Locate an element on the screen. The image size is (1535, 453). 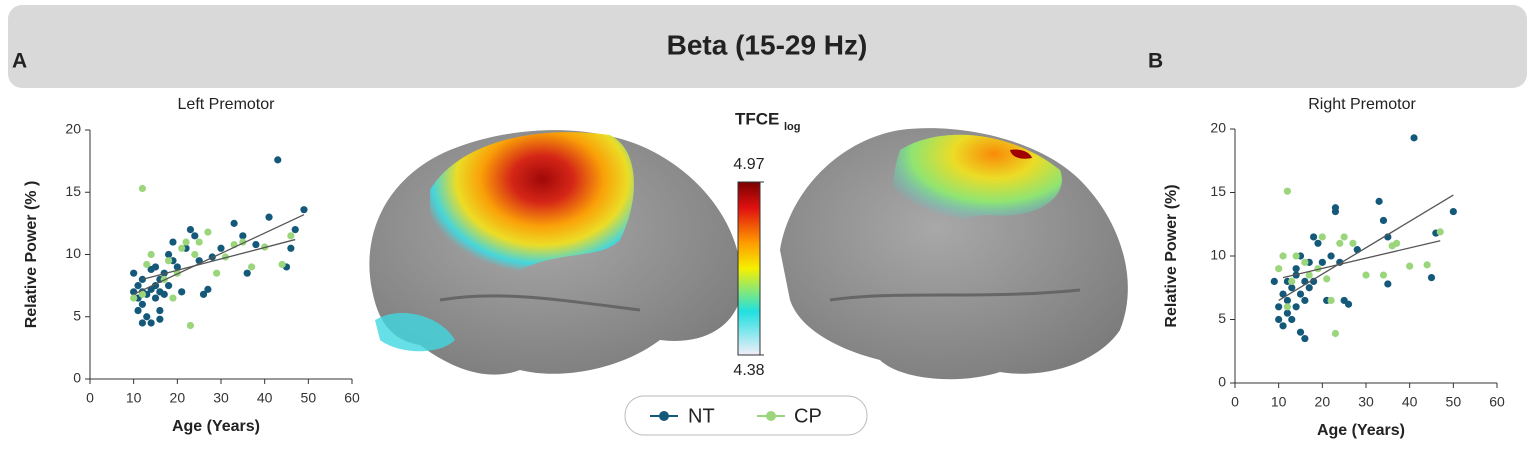
panel-label: B is located at coordinates (1155, 61).